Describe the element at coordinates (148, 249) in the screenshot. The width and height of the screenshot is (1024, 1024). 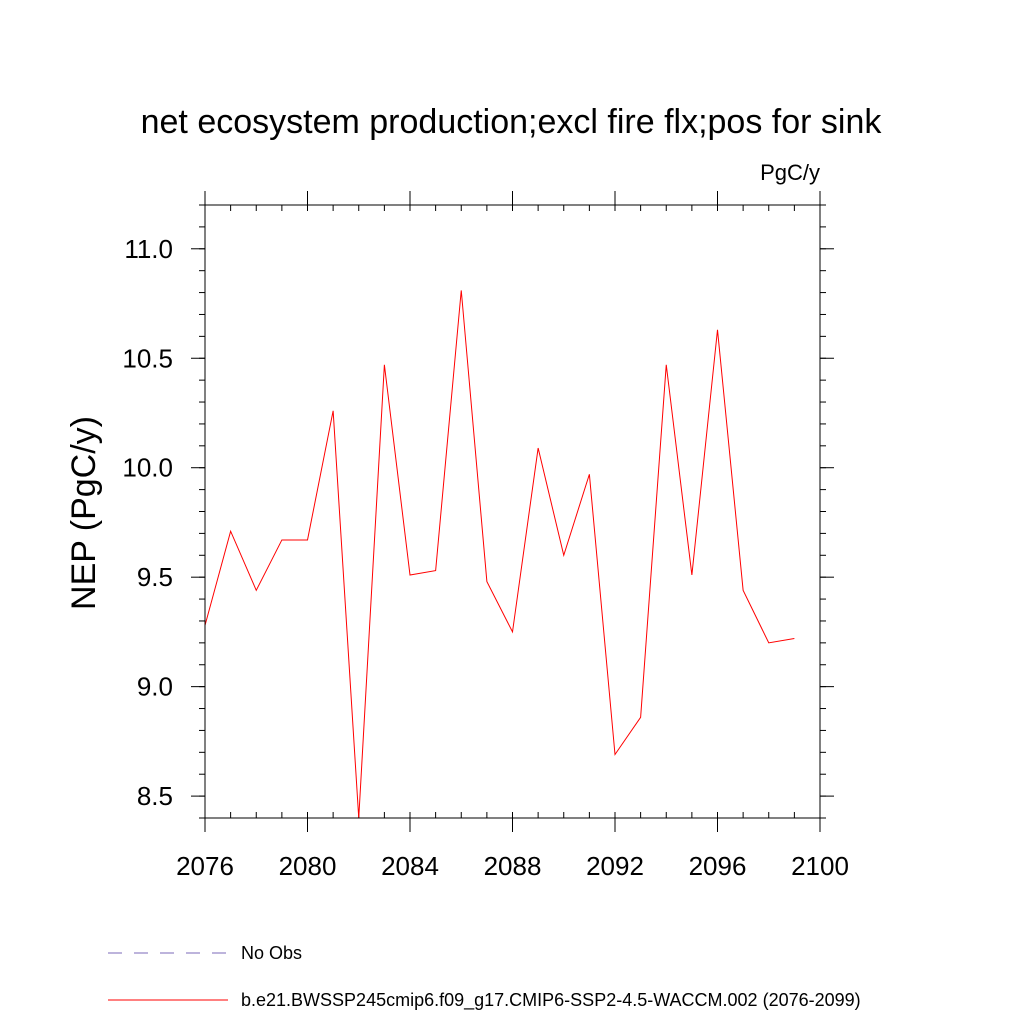
I see `y-tick-label: 11.0` at that location.